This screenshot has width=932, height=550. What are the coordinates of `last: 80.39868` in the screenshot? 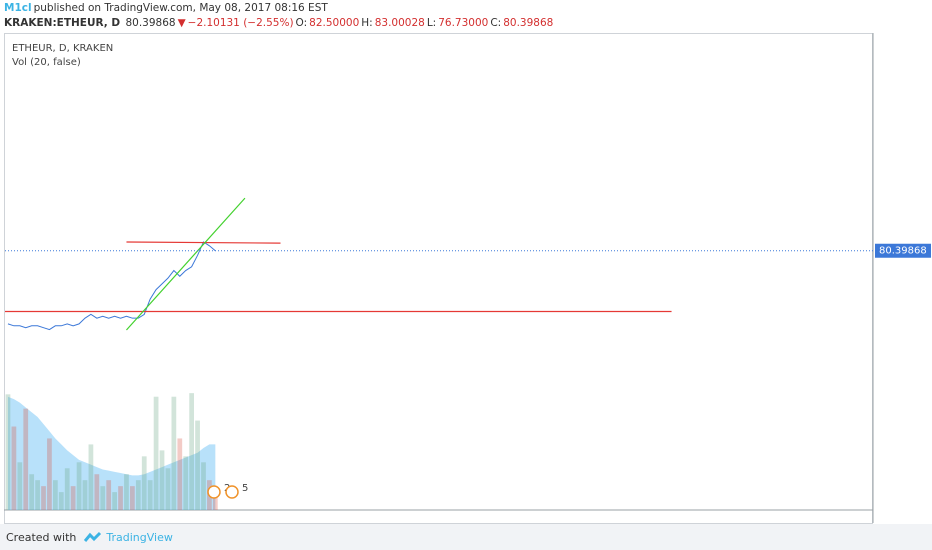 It's located at (150, 23).